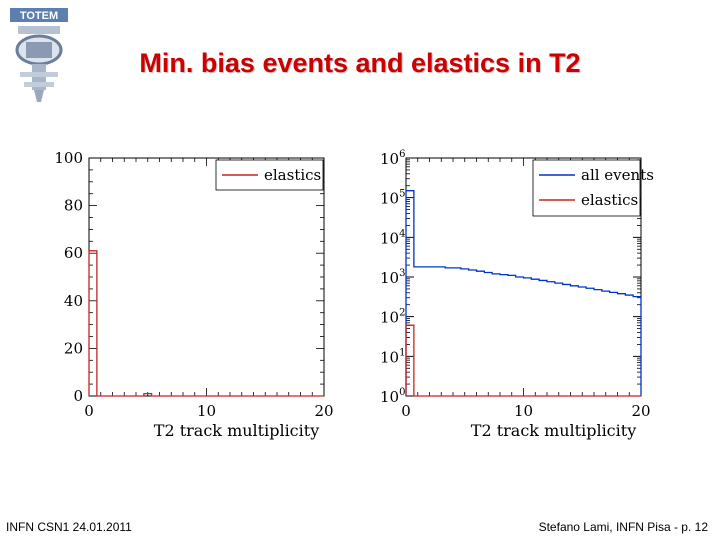 The image size is (720, 540). I want to click on totem-logo-graphic: TOTEM, so click(39, 55).